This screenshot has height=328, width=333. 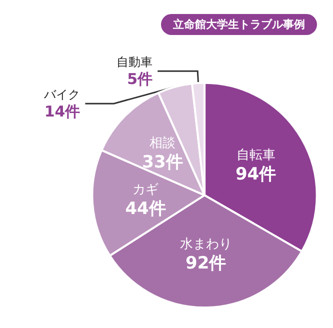 I want to click on slice-label: カギ, so click(x=145, y=190).